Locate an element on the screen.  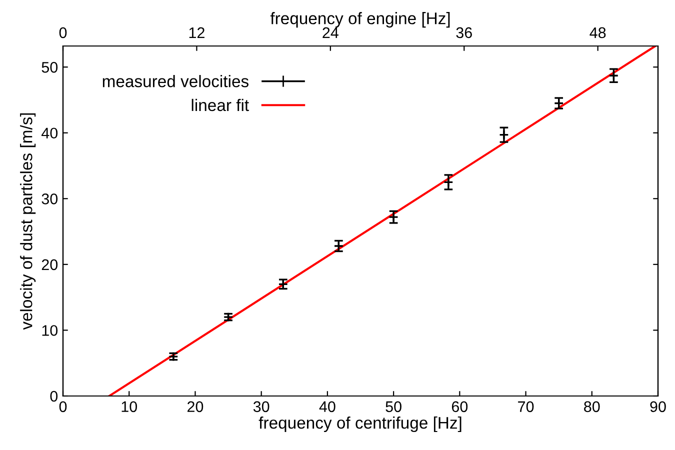
y-tick-label: 10 is located at coordinates (50, 330).